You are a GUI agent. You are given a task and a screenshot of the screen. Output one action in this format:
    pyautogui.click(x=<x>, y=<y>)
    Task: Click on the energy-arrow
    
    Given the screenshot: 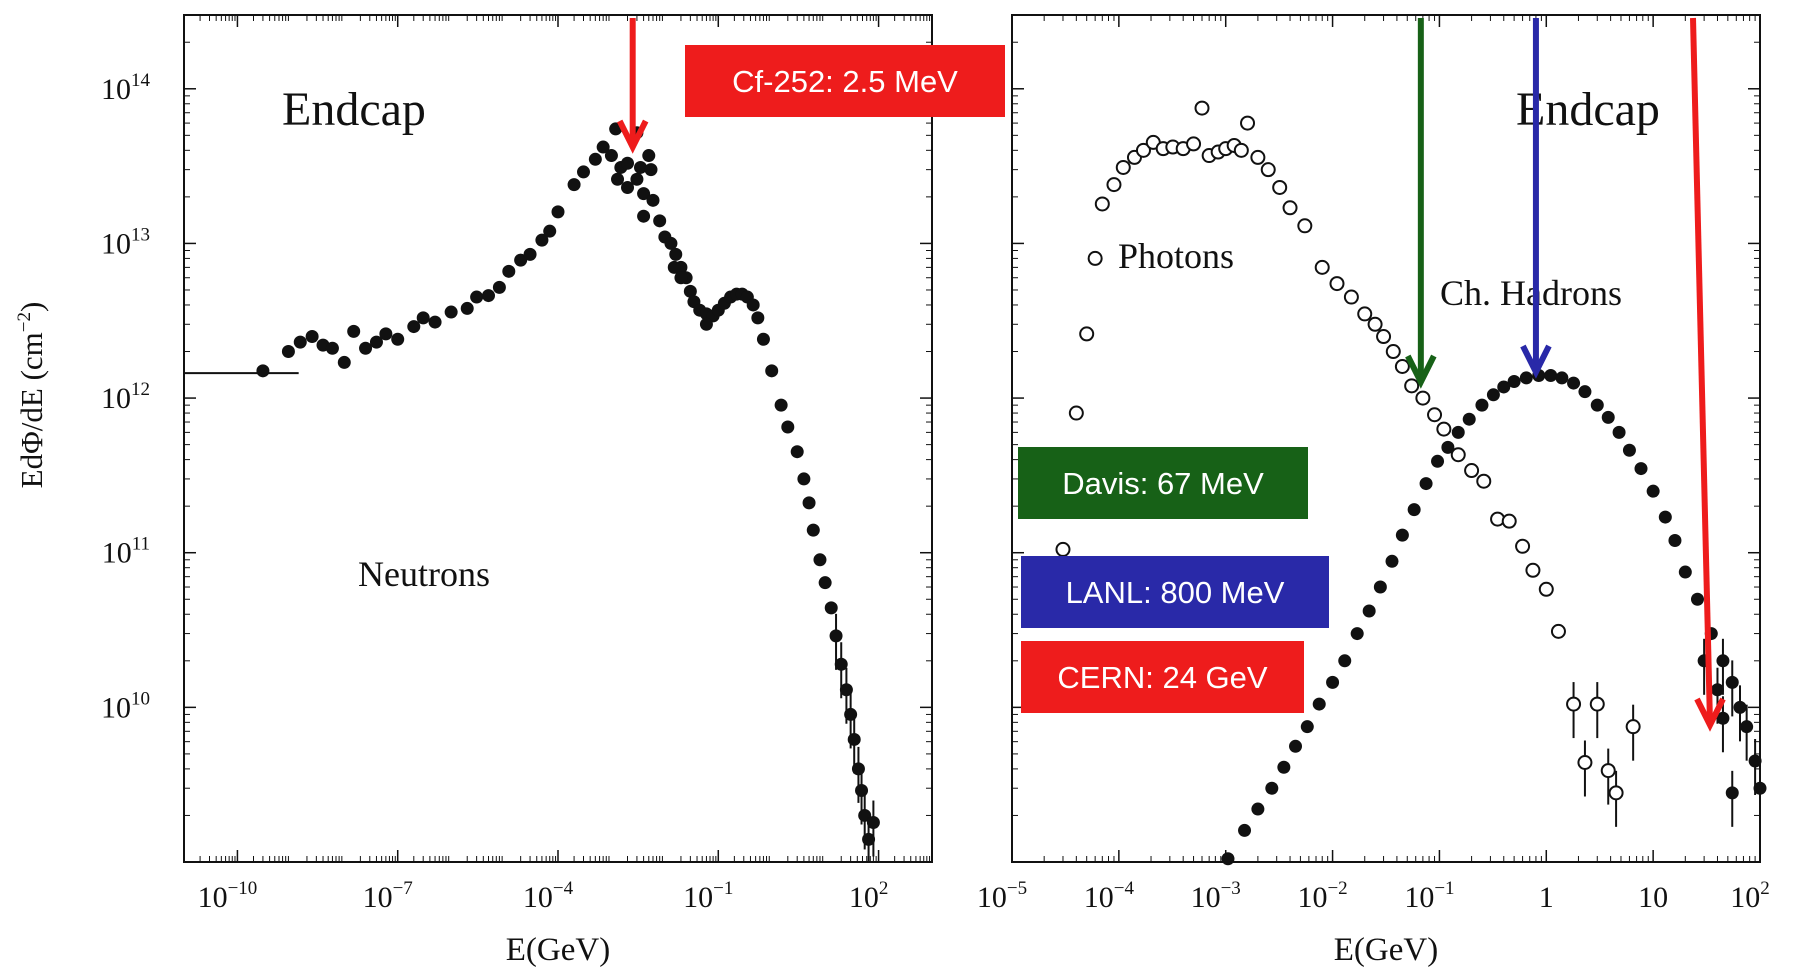 What is the action you would take?
    pyautogui.click(x=1701, y=370)
    